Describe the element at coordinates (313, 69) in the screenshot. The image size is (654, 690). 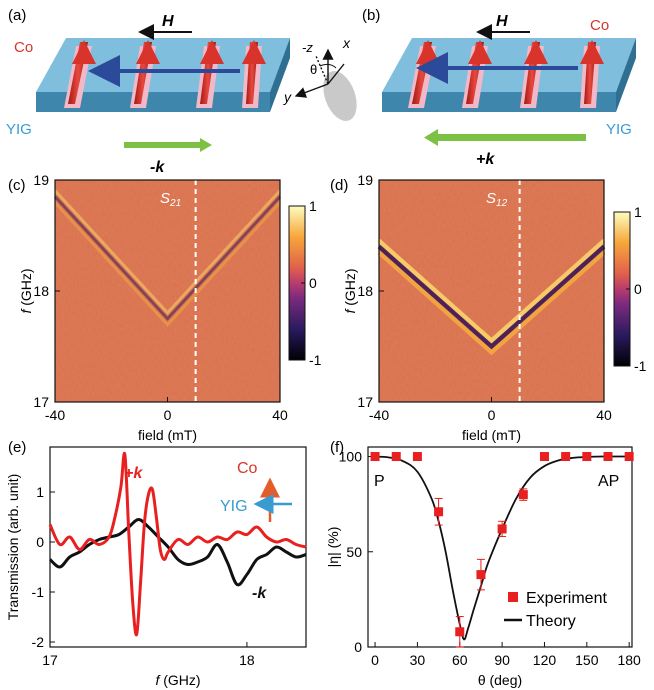
I see `axis-theta-label: θ` at that location.